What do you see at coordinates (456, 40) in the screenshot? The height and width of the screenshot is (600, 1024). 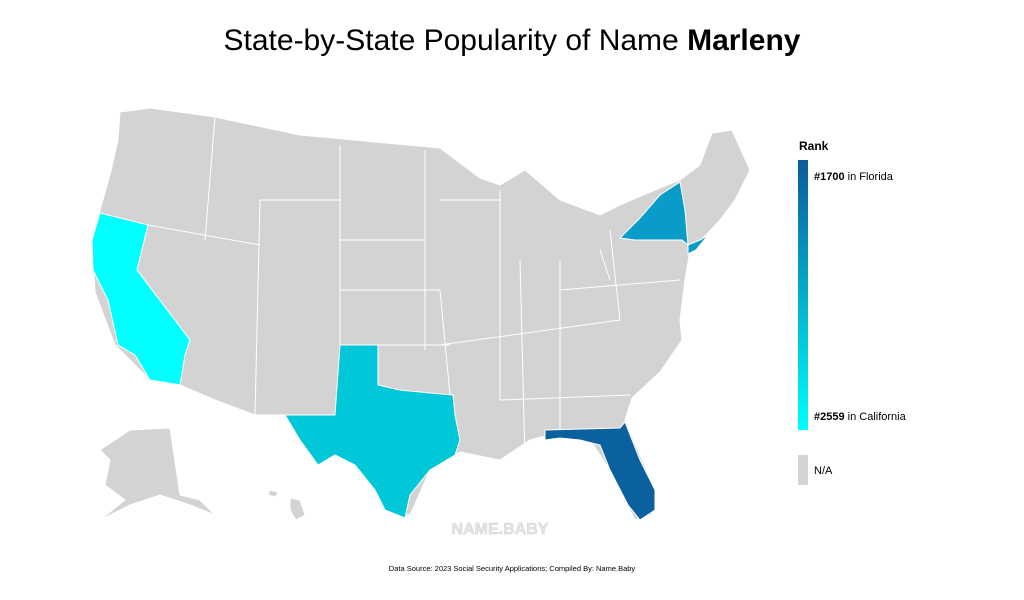 I see `title-text: State-by-State Popularity of Name` at bounding box center [456, 40].